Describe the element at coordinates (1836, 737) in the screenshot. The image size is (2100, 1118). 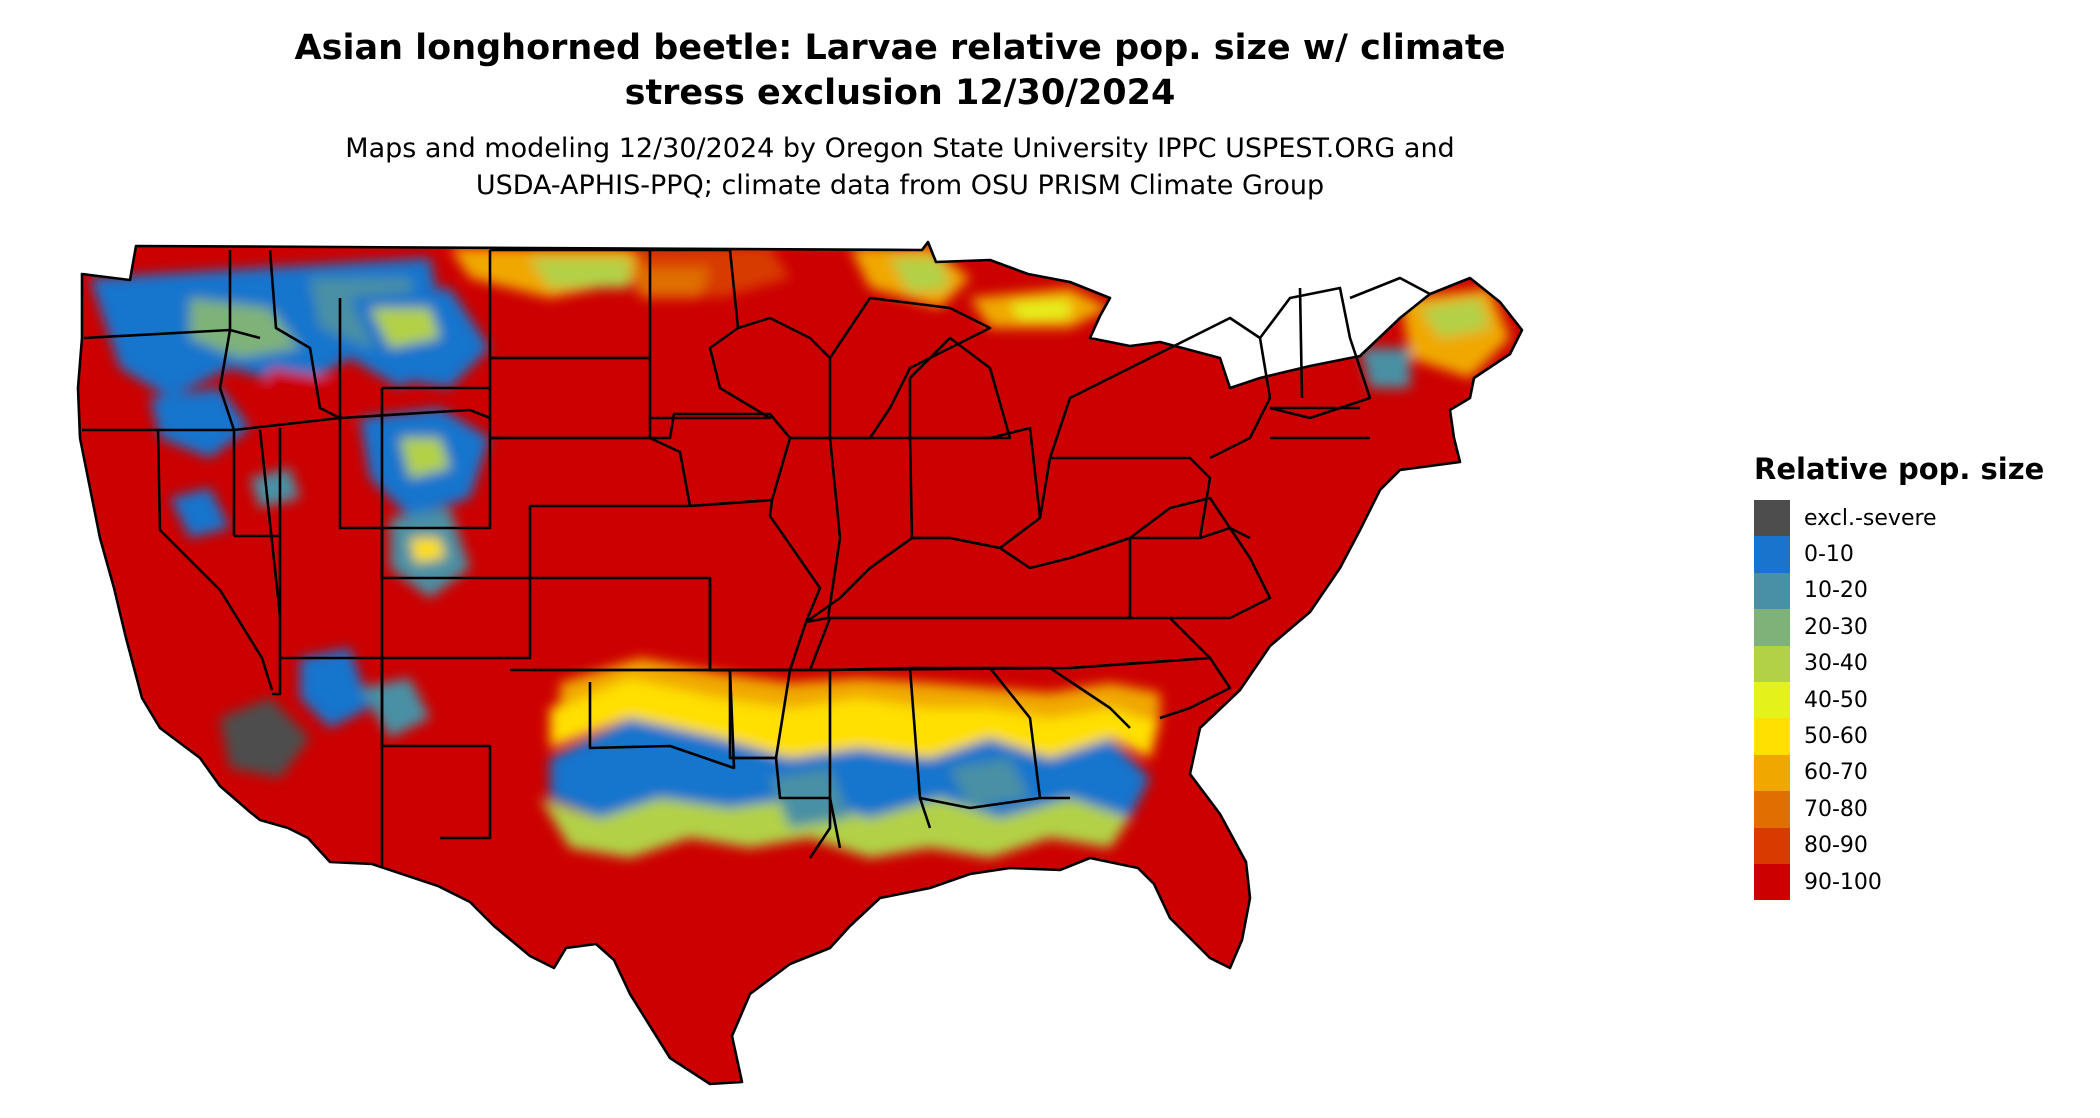
I see `legend-label: 50-60` at that location.